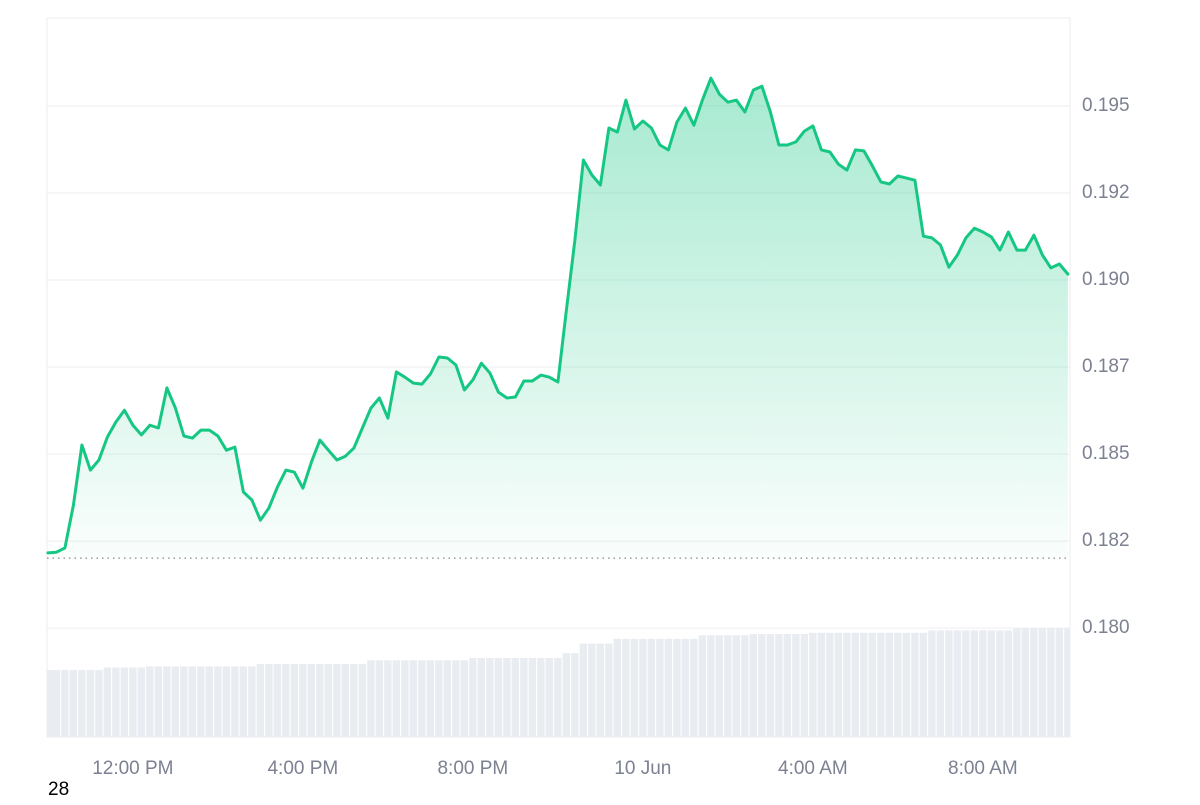 The height and width of the screenshot is (805, 1200). Describe the element at coordinates (58, 789) in the screenshot. I see `footer-text: 28` at that location.